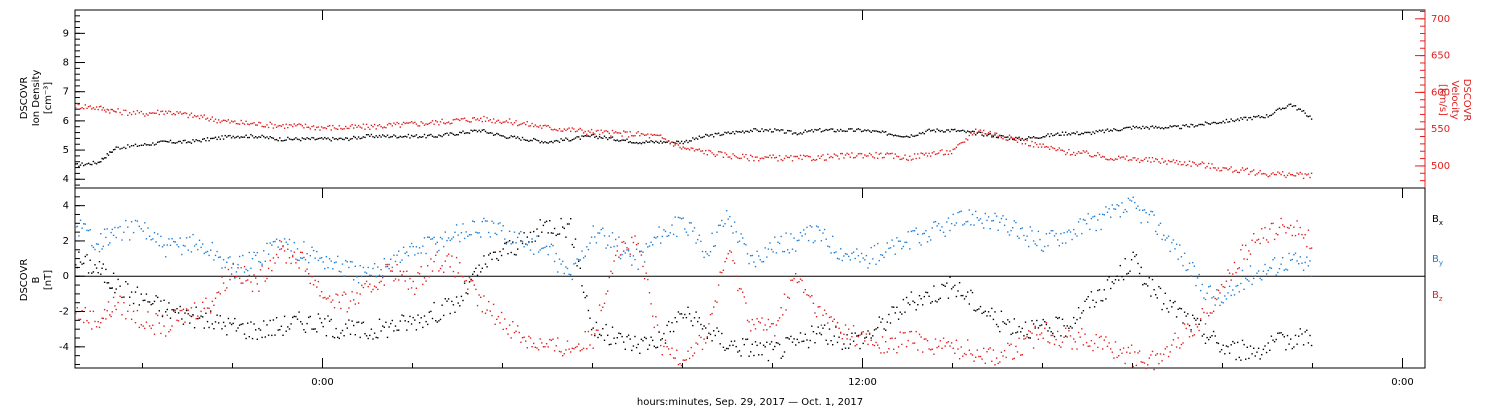 The width and height of the screenshot is (1500, 410). Describe the element at coordinates (66, 63) in the screenshot. I see `top-left-tick-label: 8` at that location.